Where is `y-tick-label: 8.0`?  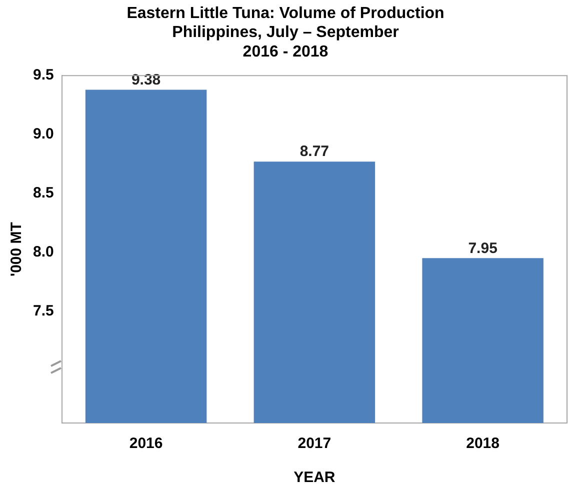 y-tick-label: 8.0 is located at coordinates (43, 251).